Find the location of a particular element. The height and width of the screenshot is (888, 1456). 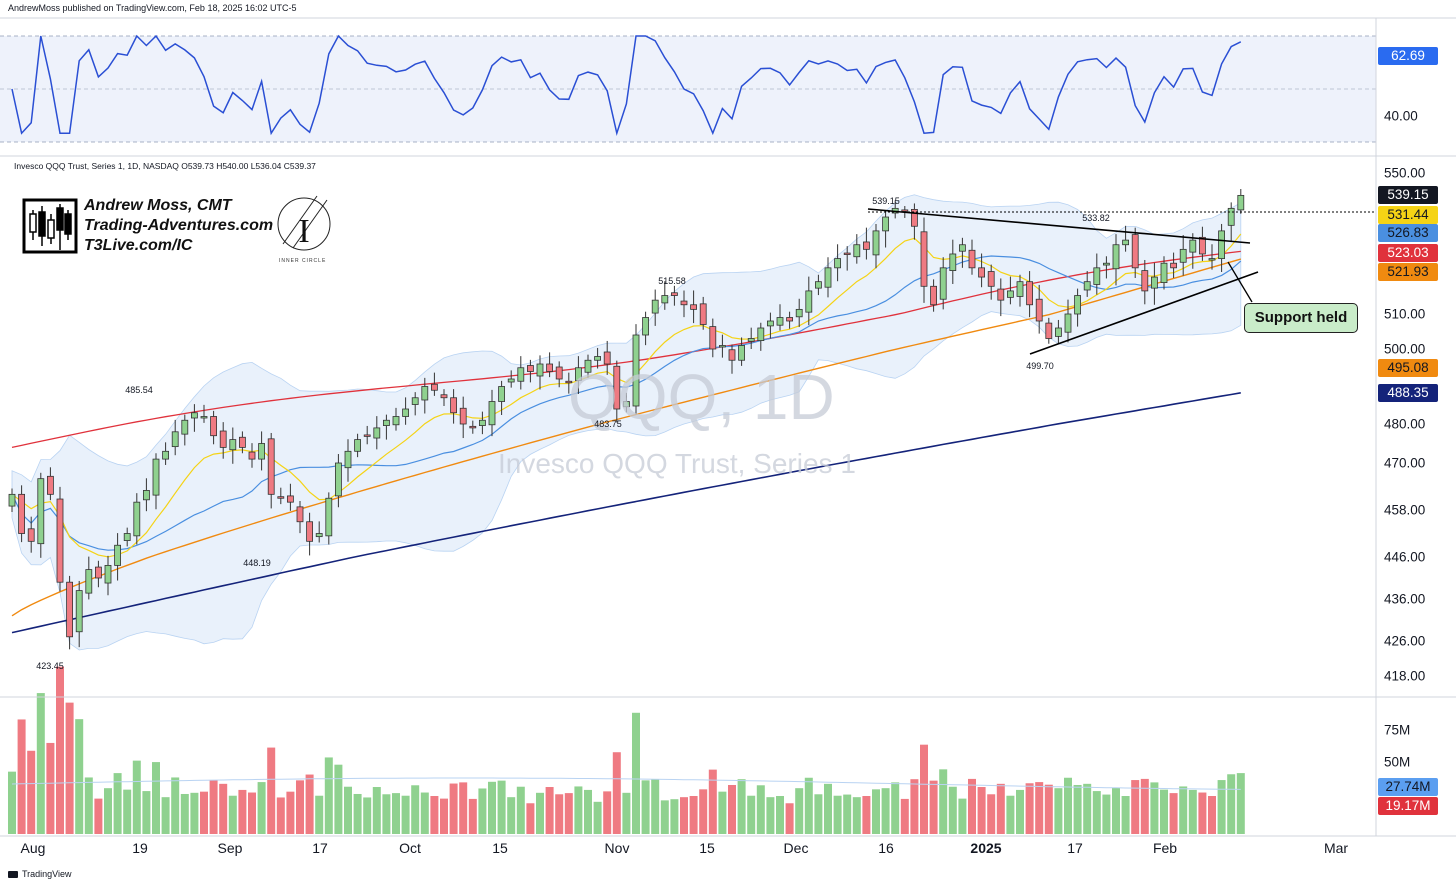

volume-label: 19.17M is located at coordinates (1408, 806).